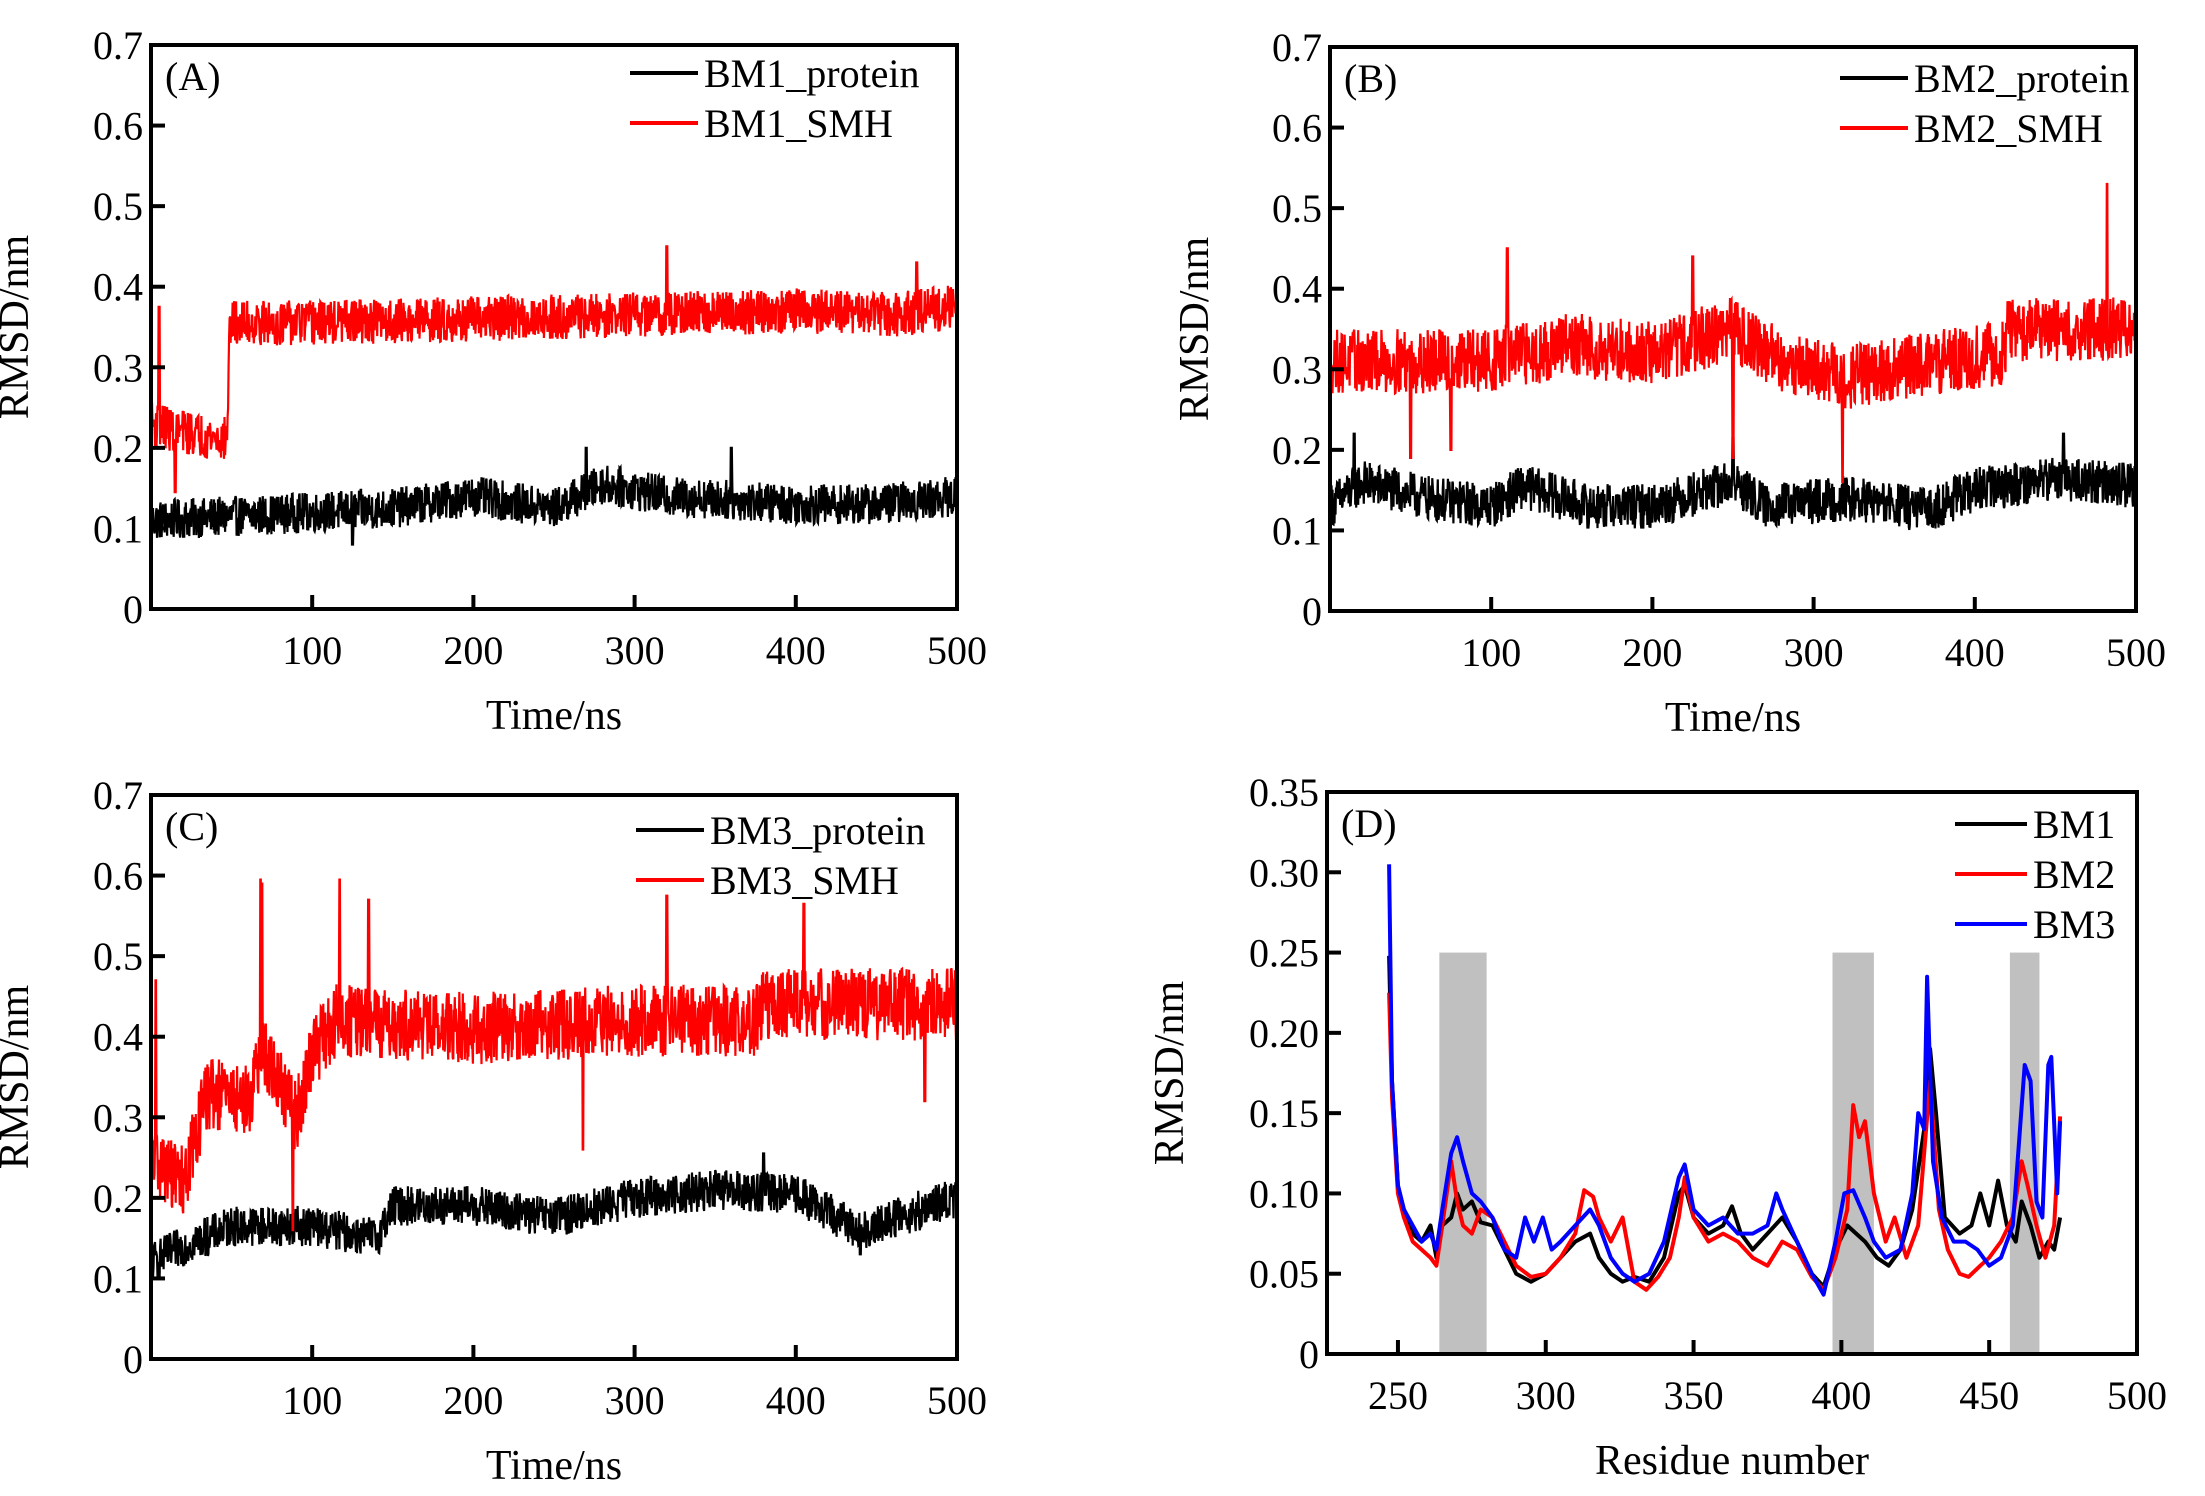 Image resolution: width=2205 pixels, height=1496 pixels. What do you see at coordinates (1989, 1395) in the screenshot?
I see `x-tick-label: 450` at bounding box center [1989, 1395].